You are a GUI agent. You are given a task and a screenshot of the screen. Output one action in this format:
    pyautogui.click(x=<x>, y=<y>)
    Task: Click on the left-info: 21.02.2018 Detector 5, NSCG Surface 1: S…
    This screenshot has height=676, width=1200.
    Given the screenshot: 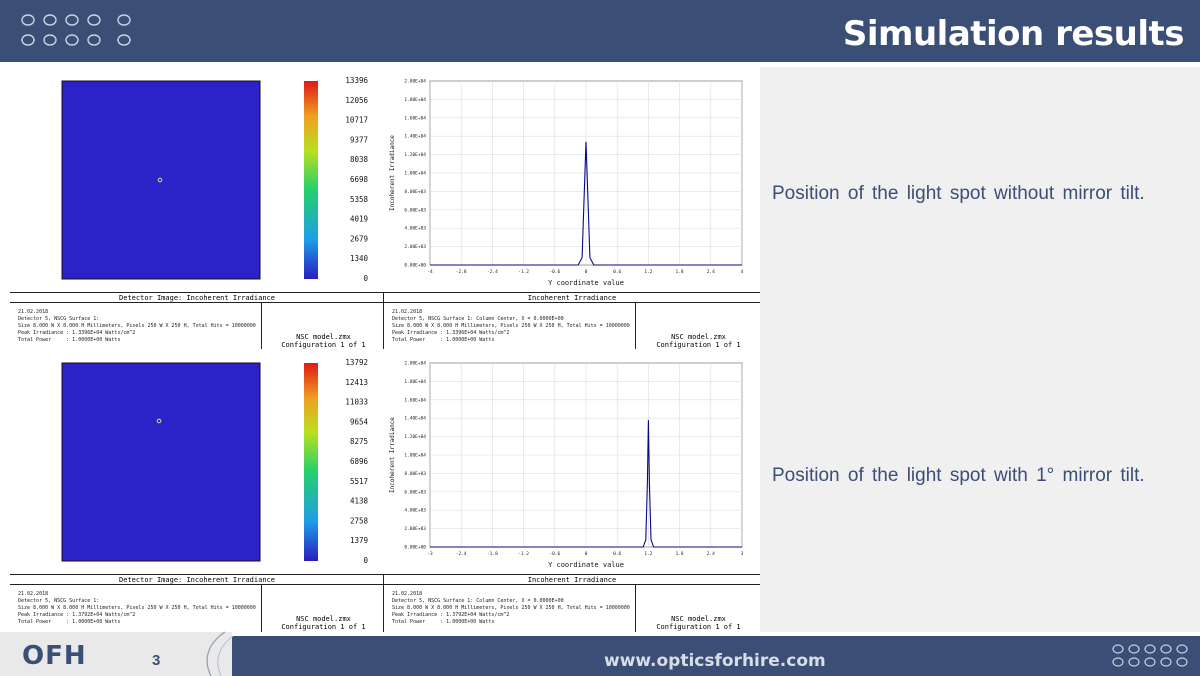 What is the action you would take?
    pyautogui.click(x=137, y=608)
    